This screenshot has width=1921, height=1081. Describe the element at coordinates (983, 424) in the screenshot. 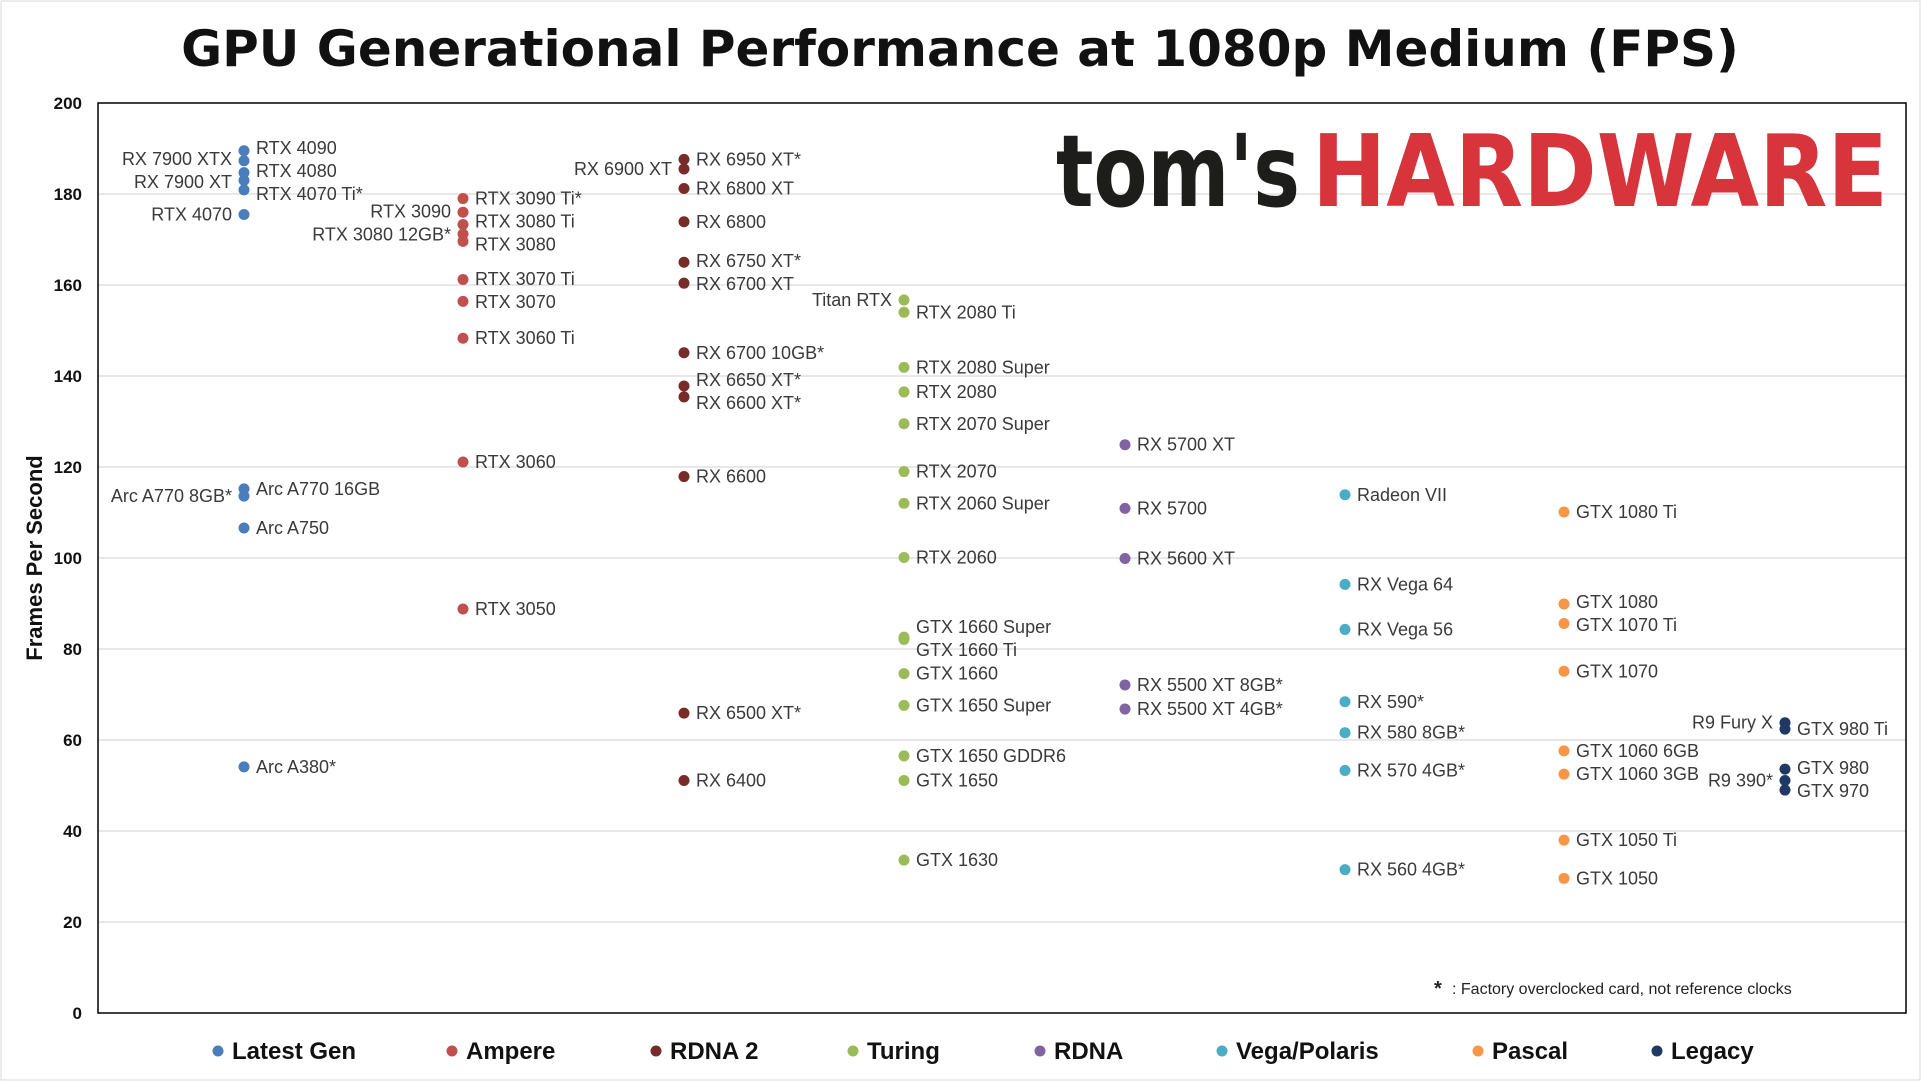

I see `point-label: RTX 2070 Super` at that location.